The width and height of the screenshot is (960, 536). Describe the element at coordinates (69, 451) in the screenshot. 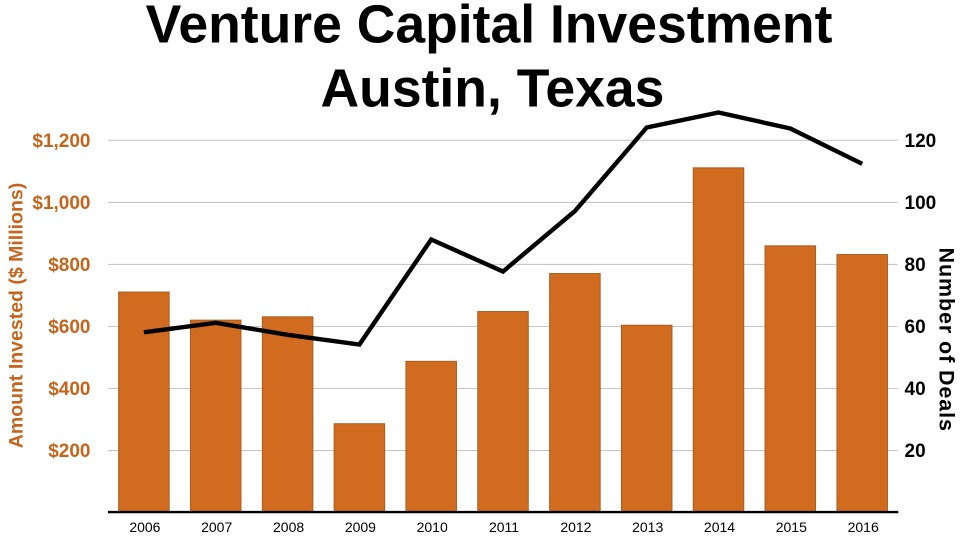

I see `svg-text: $200` at that location.